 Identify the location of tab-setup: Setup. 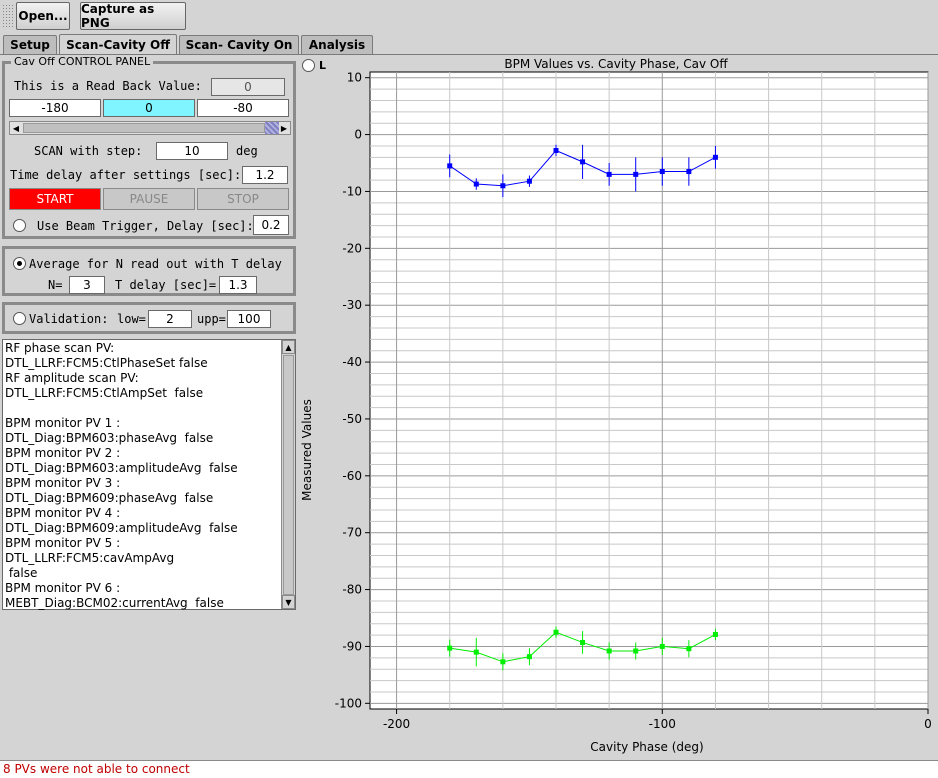
(30, 44).